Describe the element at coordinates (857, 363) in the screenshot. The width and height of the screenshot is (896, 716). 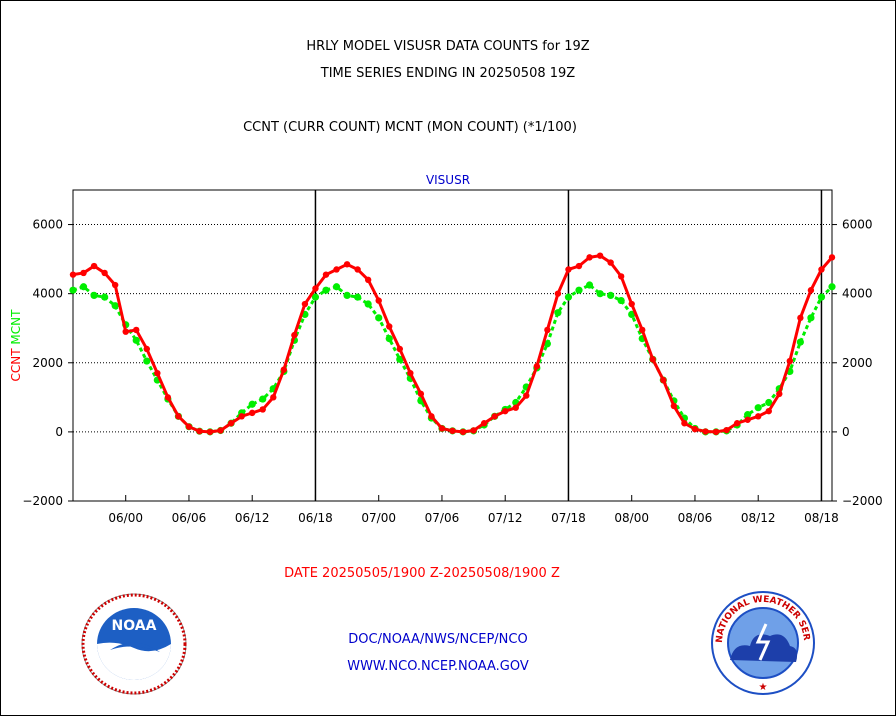
I see `y-tick-label-right: 2000` at that location.